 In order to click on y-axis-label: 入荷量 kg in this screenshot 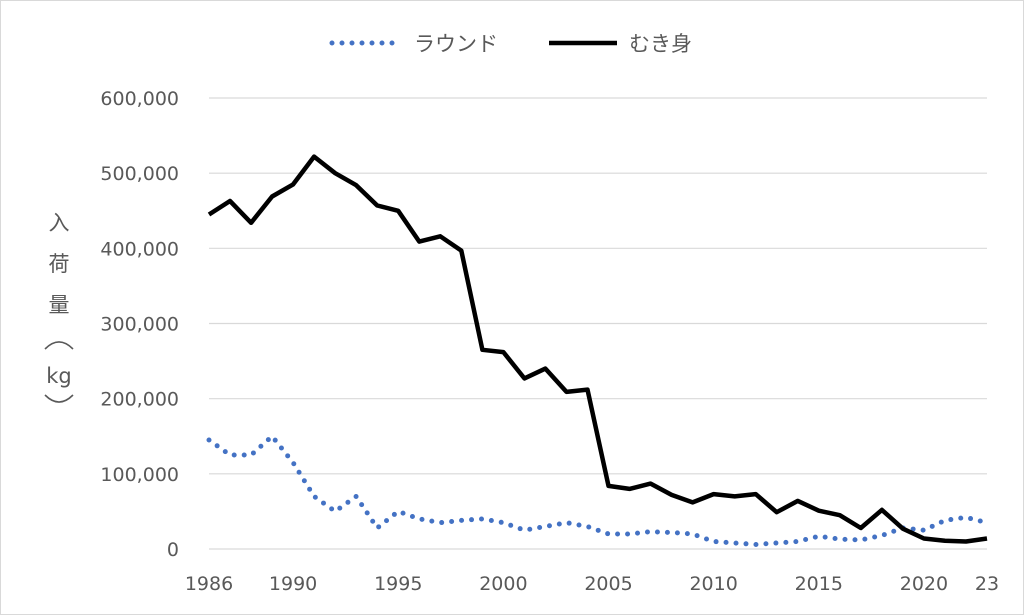, I will do `click(59, 307)`.